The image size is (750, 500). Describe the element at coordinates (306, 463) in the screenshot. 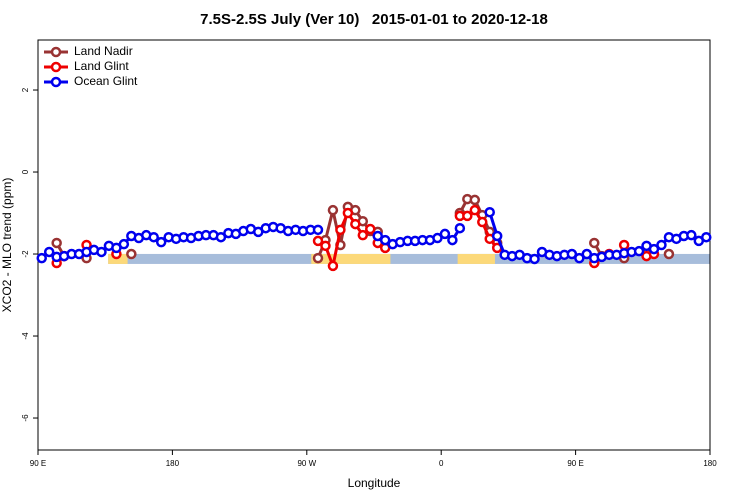

I see `x-tick-label: 90 W` at that location.